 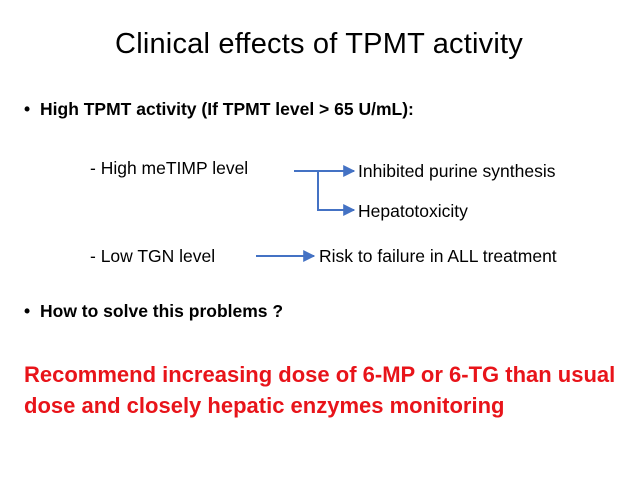 What do you see at coordinates (153, 256) in the screenshot?
I see `low-tgn-label: - Low TGN level` at bounding box center [153, 256].